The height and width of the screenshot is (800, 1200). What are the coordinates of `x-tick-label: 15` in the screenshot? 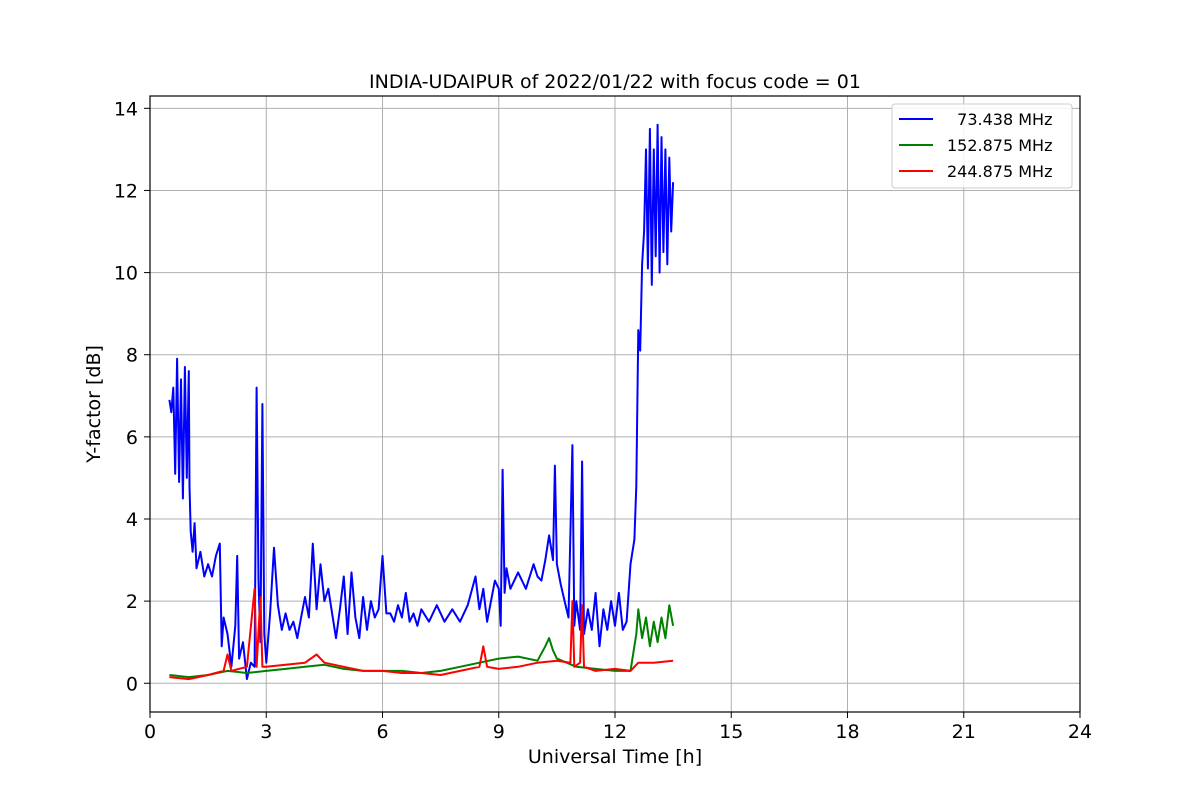 It's located at (731, 732).